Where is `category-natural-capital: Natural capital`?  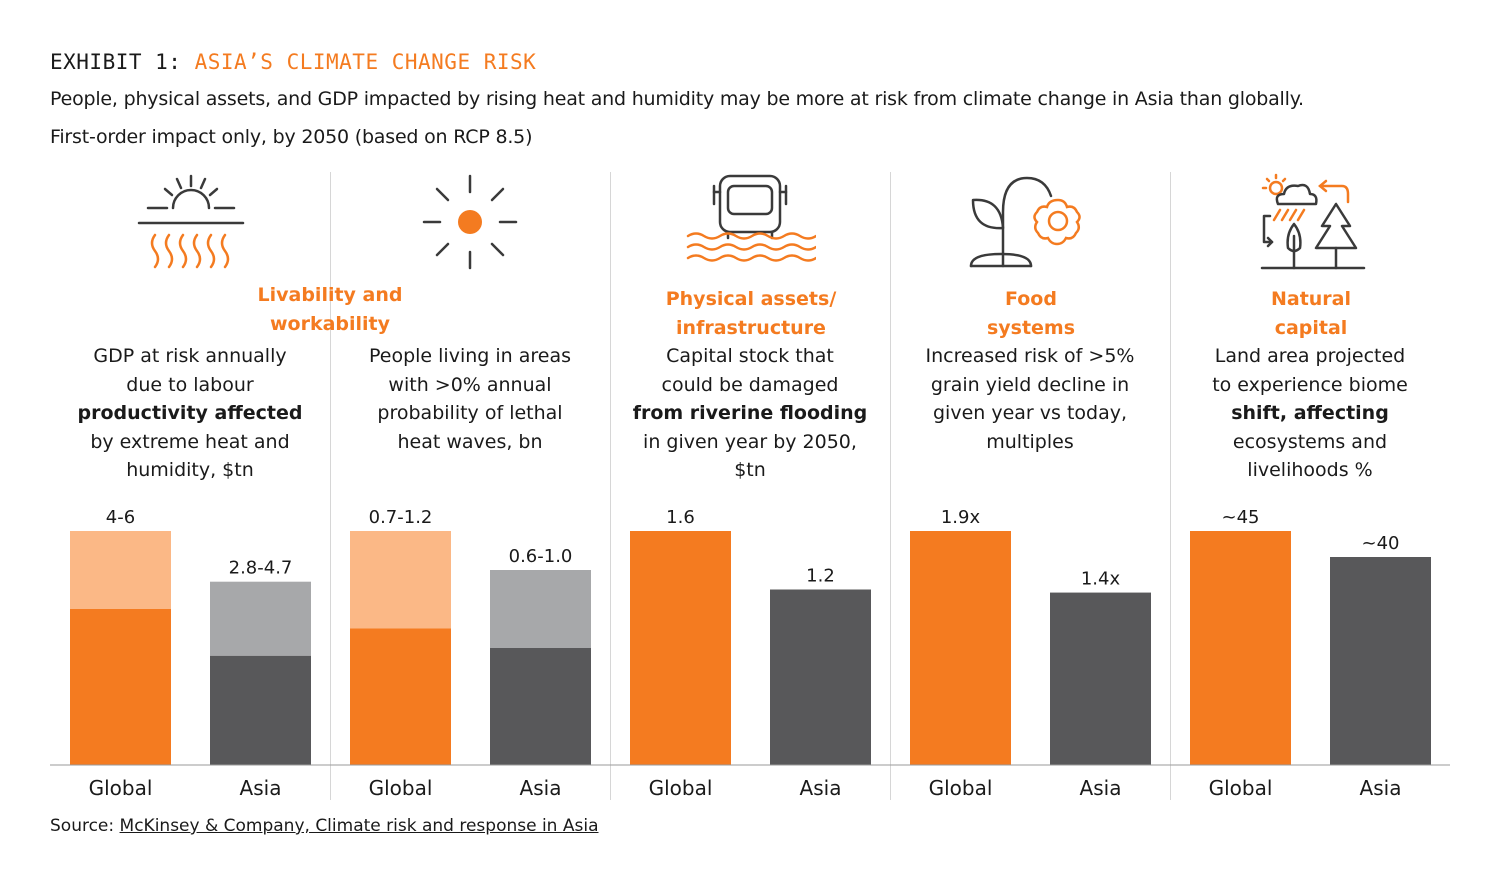 category-natural-capital: Natural capital is located at coordinates (1311, 314).